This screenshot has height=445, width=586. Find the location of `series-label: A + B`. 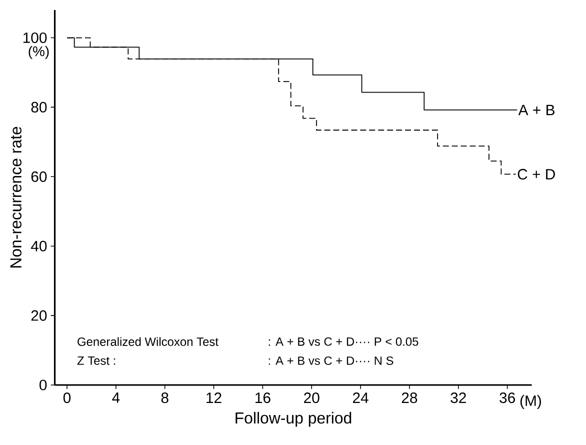

series-label: A + B is located at coordinates (536, 110).